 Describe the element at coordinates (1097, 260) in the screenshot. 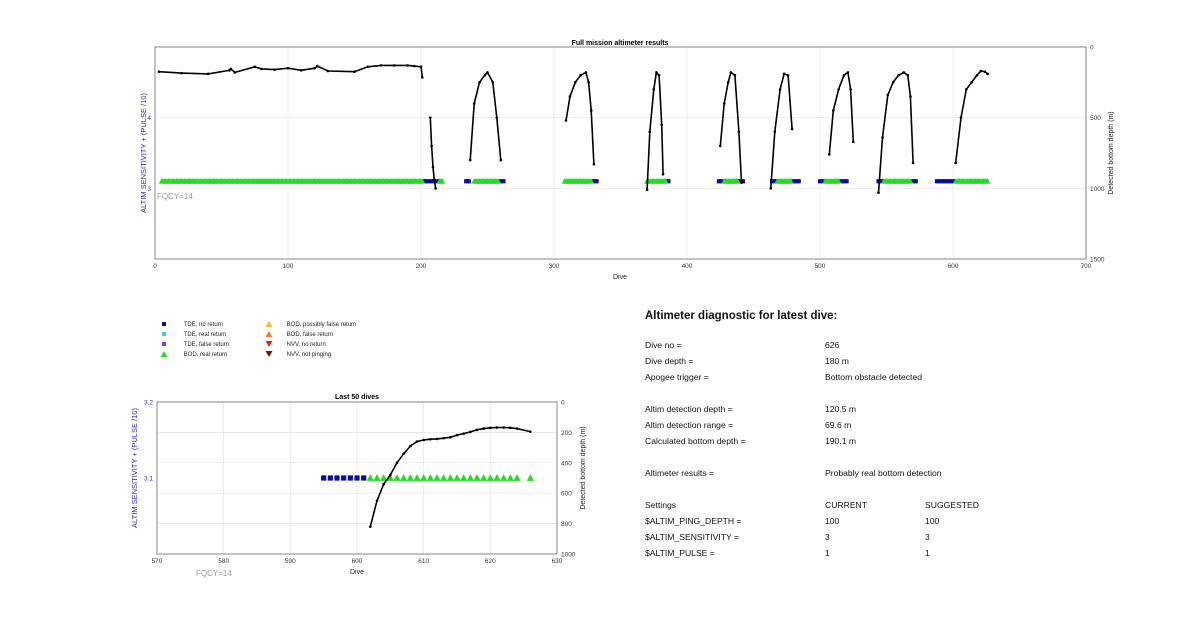

I see `right-tick-label: 1500` at that location.